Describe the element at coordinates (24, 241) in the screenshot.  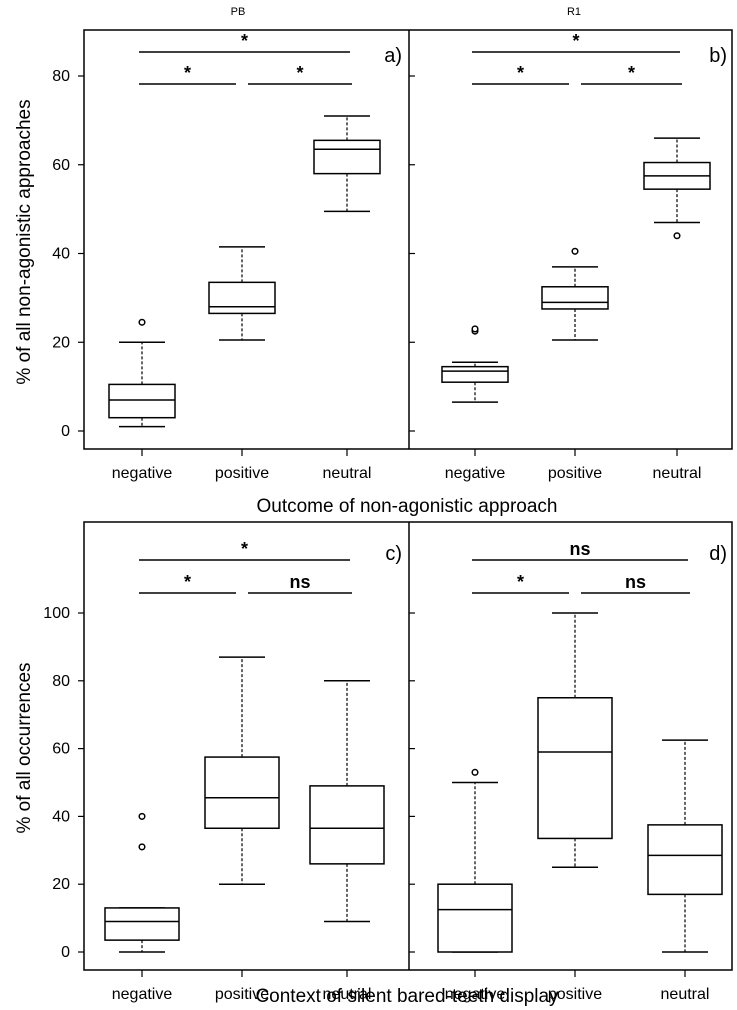
I see `y-axis-title-top: % of all non-agonistic approaches` at that location.